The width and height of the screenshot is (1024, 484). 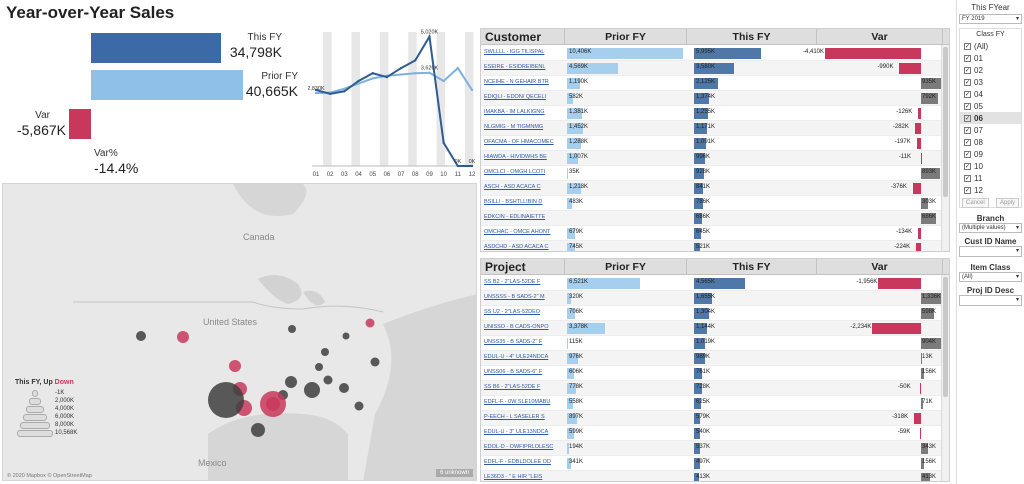 What do you see at coordinates (517, 462) in the screenshot?
I see `row-name-link: EDFL-F - EDBLDOLEE OD` at bounding box center [517, 462].